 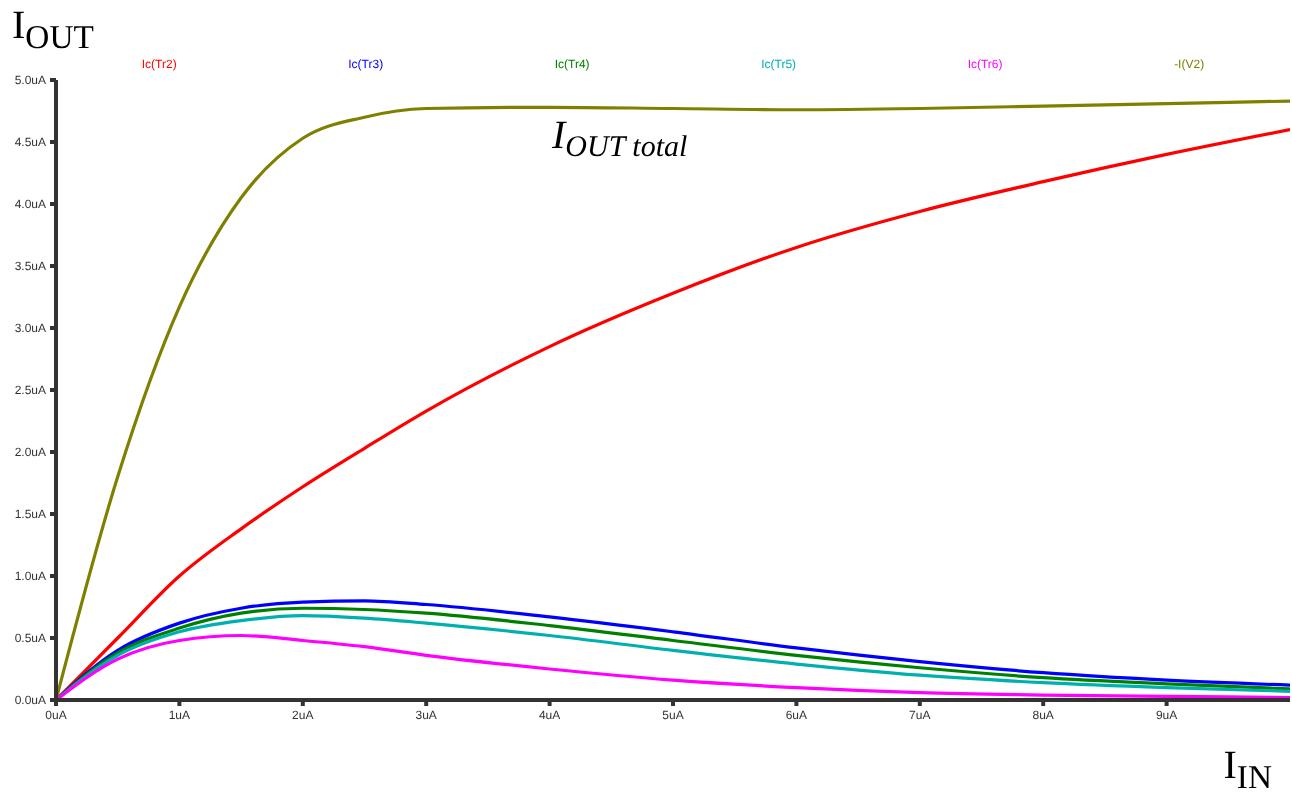 What do you see at coordinates (53, 31) in the screenshot?
I see `y-axis-title: I$_{OUT}$` at bounding box center [53, 31].